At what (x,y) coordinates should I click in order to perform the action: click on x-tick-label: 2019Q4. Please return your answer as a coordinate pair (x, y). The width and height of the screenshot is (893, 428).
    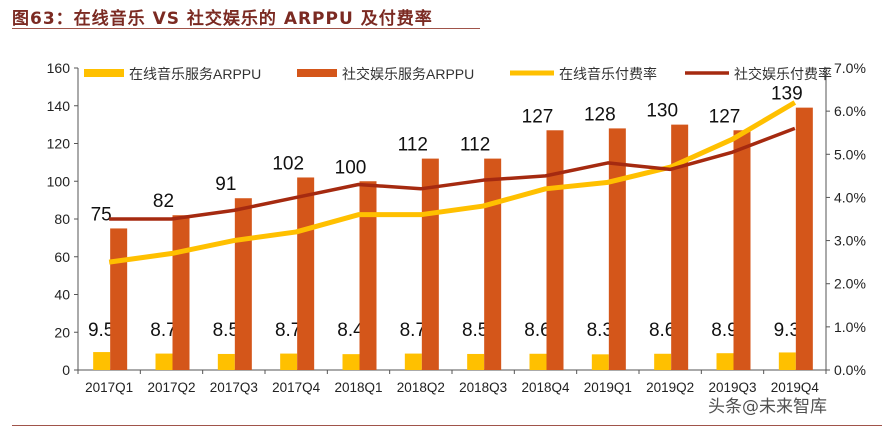
    Looking at the image, I should click on (795, 387).